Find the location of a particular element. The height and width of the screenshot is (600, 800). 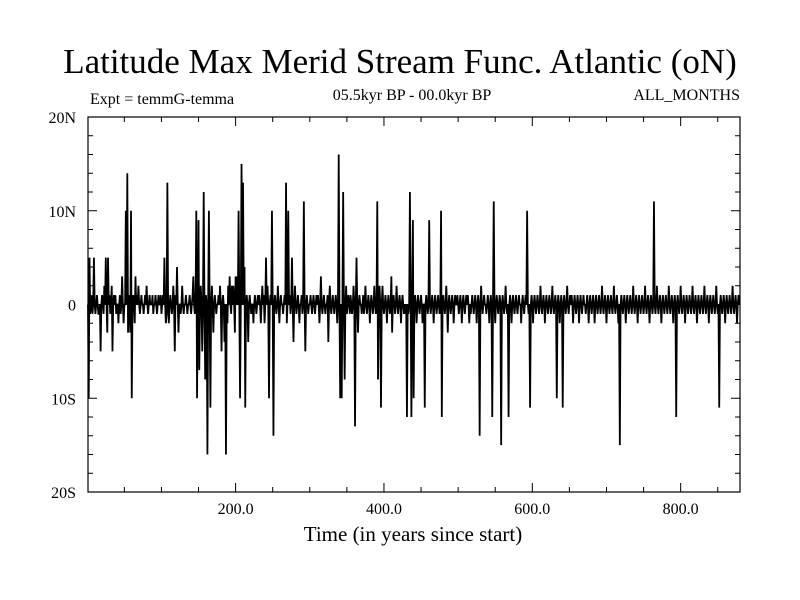

x-tick-label: 800.0 is located at coordinates (681, 509).